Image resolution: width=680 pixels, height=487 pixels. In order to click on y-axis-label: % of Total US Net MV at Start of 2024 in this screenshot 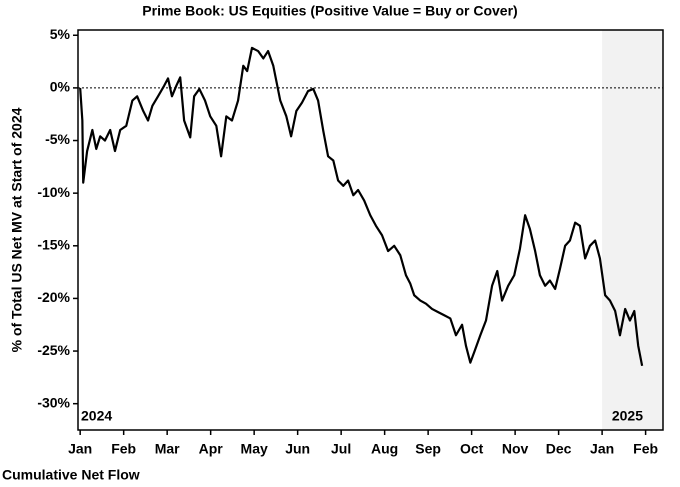, I will do `click(17, 229)`.